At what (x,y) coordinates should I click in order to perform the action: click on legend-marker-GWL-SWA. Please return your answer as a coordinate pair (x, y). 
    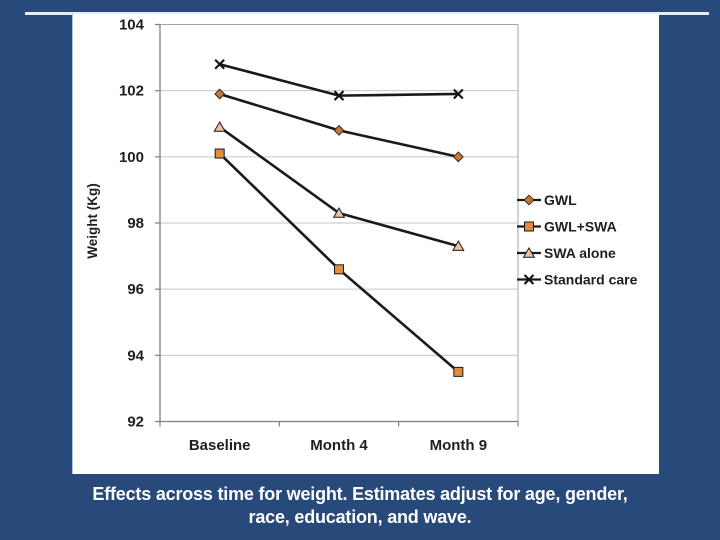
    Looking at the image, I should click on (529, 226).